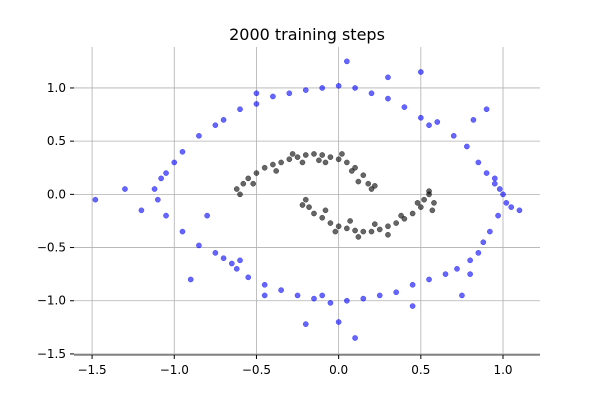  I want to click on y-tick-label: 0.0, so click(56, 194).